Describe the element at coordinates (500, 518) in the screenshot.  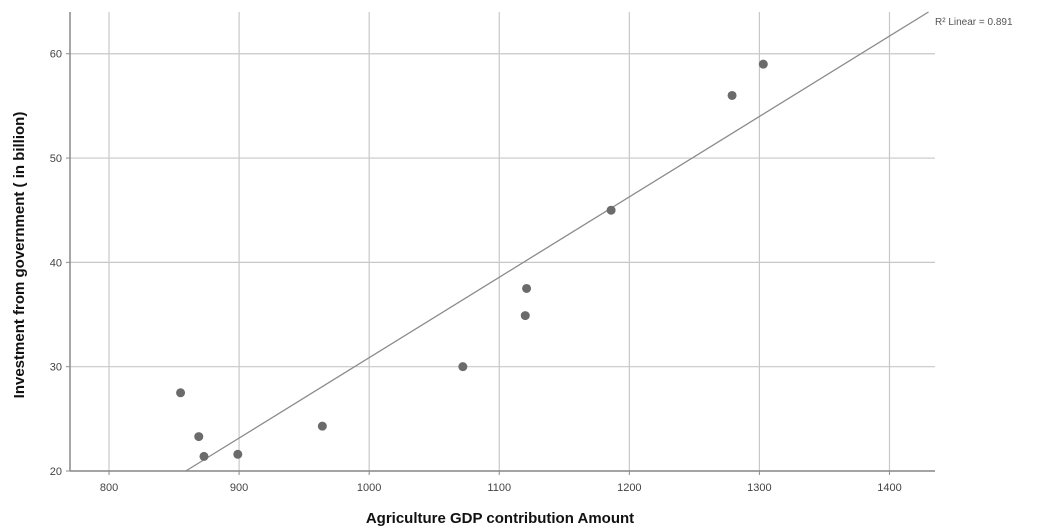
I see `x-axis-title: Agriculture GDP contribution Amount` at that location.